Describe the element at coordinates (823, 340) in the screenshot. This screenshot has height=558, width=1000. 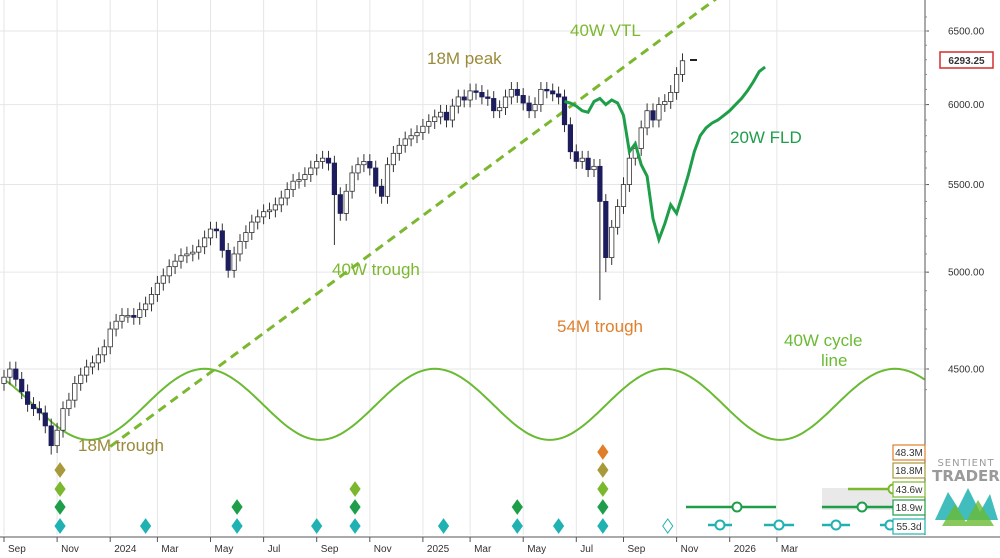
I see `annotation-cycle-text: 40W cycle` at that location.